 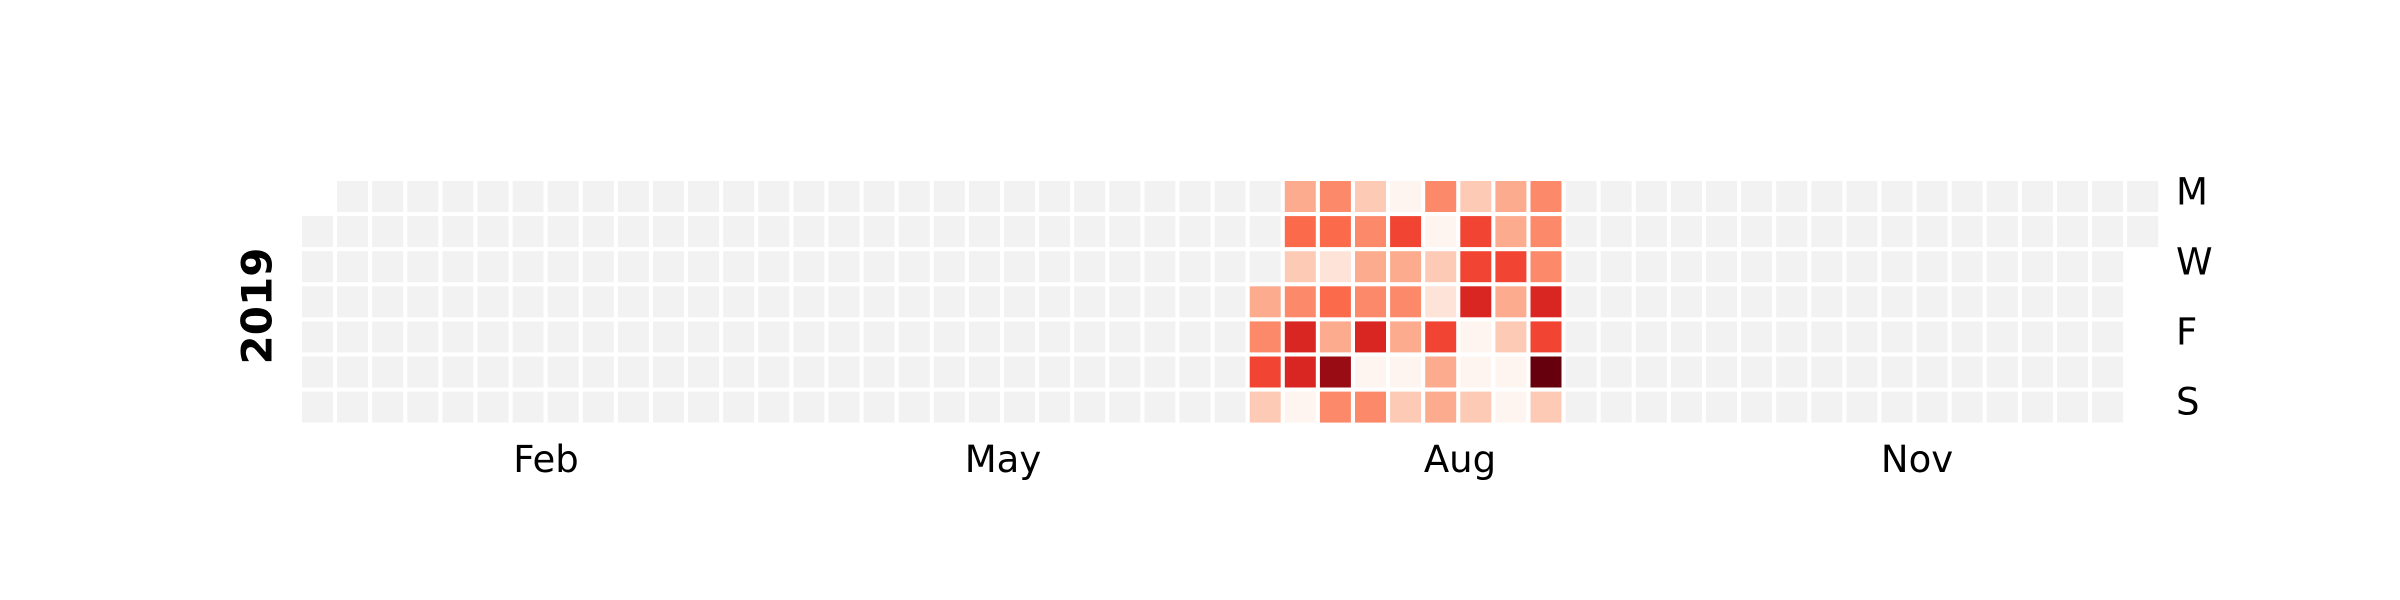 What do you see at coordinates (2194, 262) in the screenshot?
I see `weekday-label: W` at bounding box center [2194, 262].